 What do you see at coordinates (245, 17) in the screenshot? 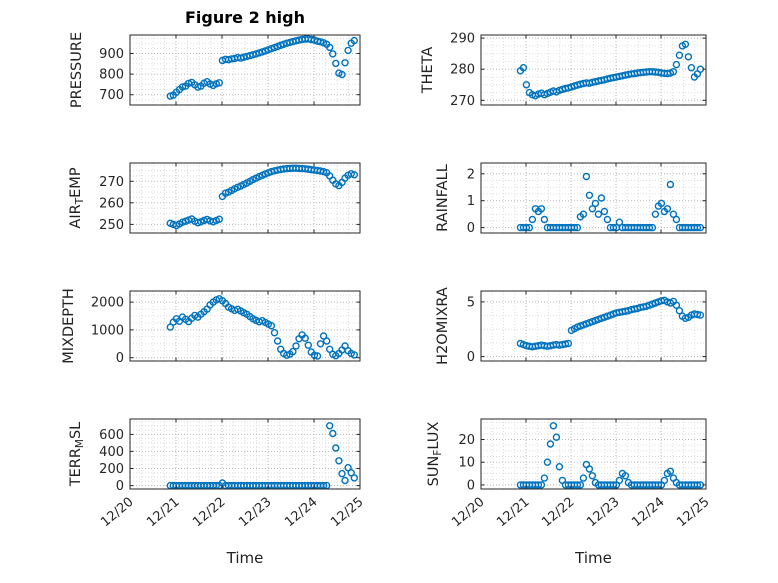
I see `figure-title: Figure 2 high` at bounding box center [245, 17].